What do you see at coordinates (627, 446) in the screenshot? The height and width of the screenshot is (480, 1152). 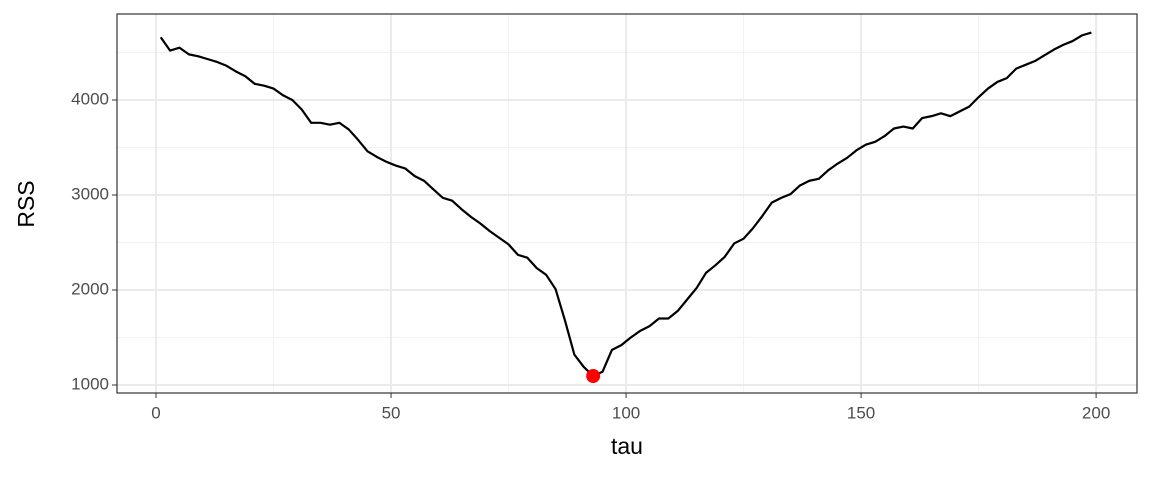 I see `x-axis-title: tau` at bounding box center [627, 446].